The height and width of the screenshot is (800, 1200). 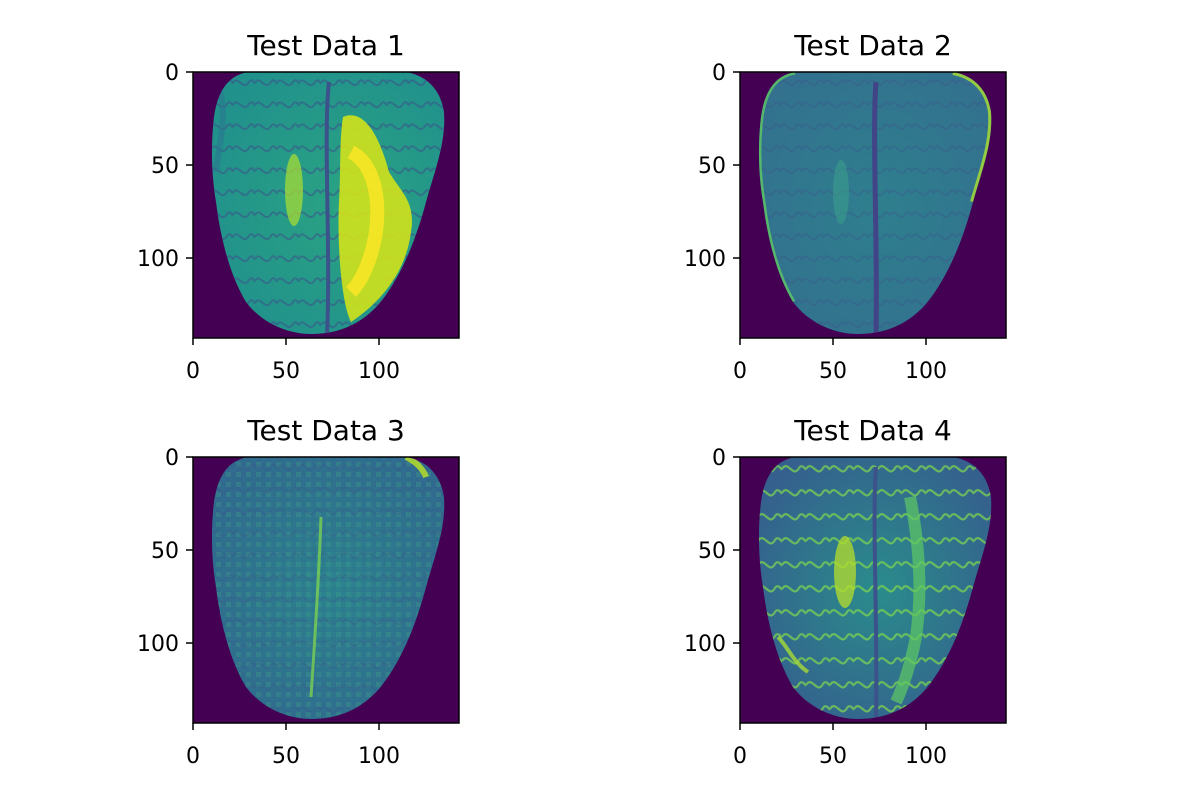 I want to click on panel-1-xtick-label-0: 0, so click(x=193, y=371).